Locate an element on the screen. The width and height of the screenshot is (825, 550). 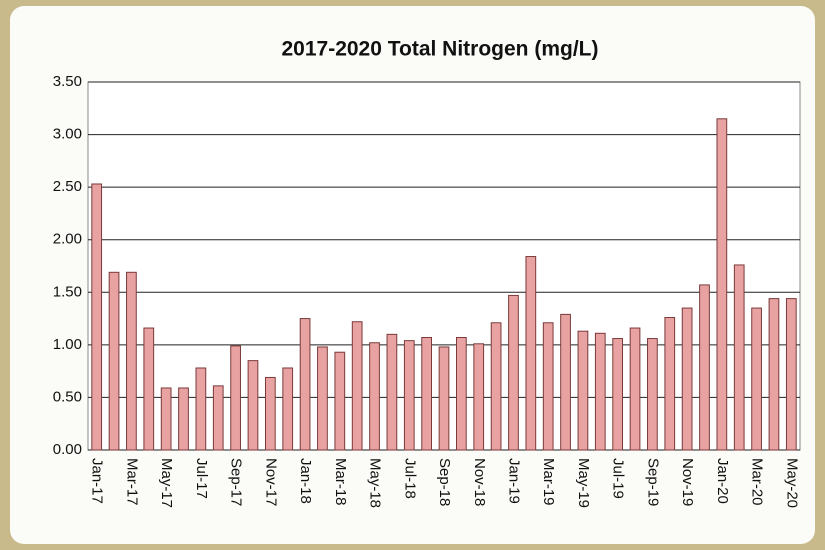
x-tick-label: Nov-18 is located at coordinates (479, 482).